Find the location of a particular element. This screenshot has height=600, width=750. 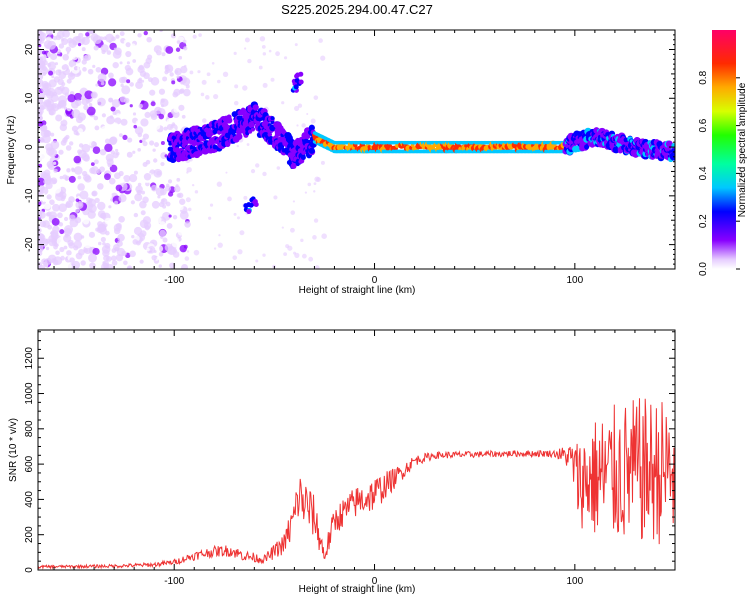

colorbar-tick-label: 0.6 is located at coordinates (703, 125).